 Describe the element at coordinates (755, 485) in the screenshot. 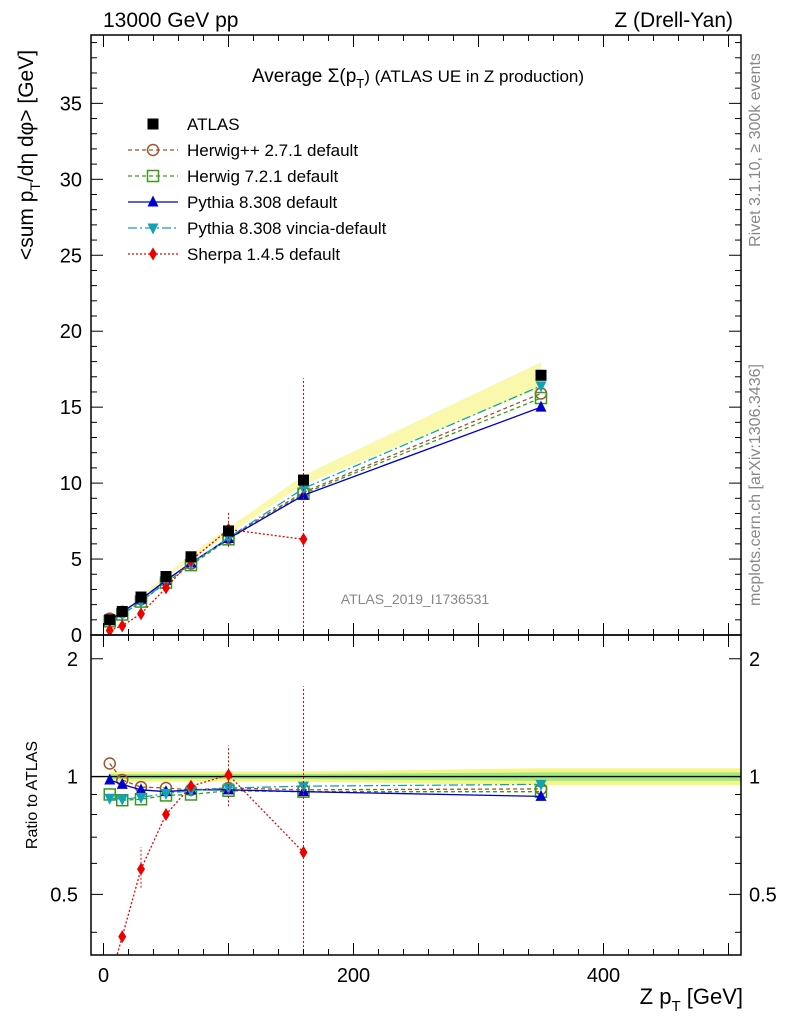

I see `mcplots-label: mcplots.cern.ch [arXiv:1306.3436]` at that location.